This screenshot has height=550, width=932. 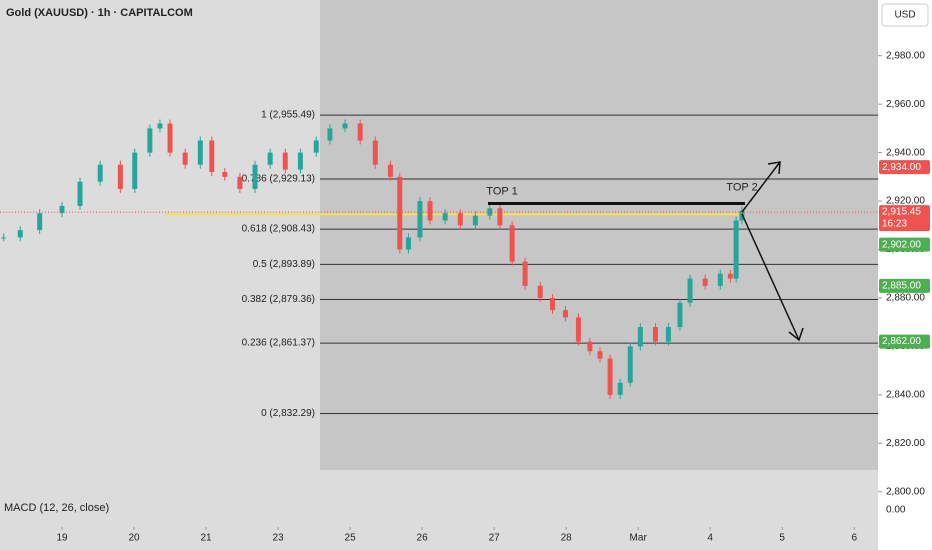 I want to click on x-tick-label: 19, so click(x=62, y=538).